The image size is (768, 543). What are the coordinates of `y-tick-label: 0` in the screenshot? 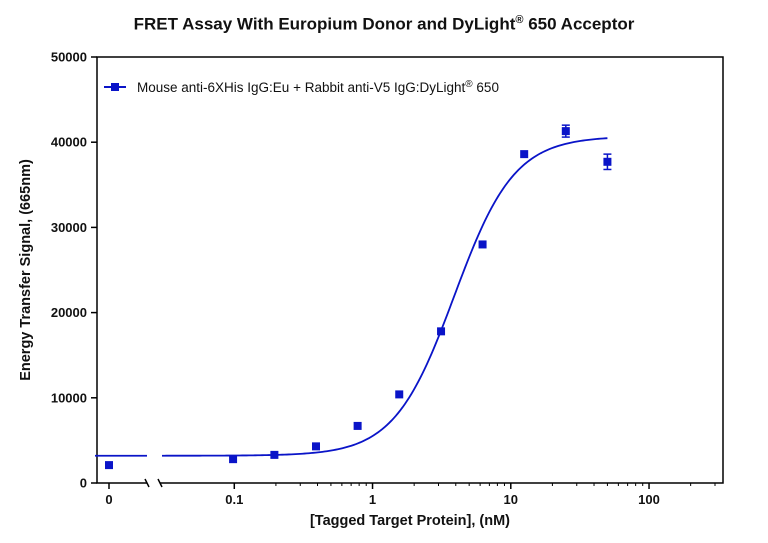 It's located at (83, 483).